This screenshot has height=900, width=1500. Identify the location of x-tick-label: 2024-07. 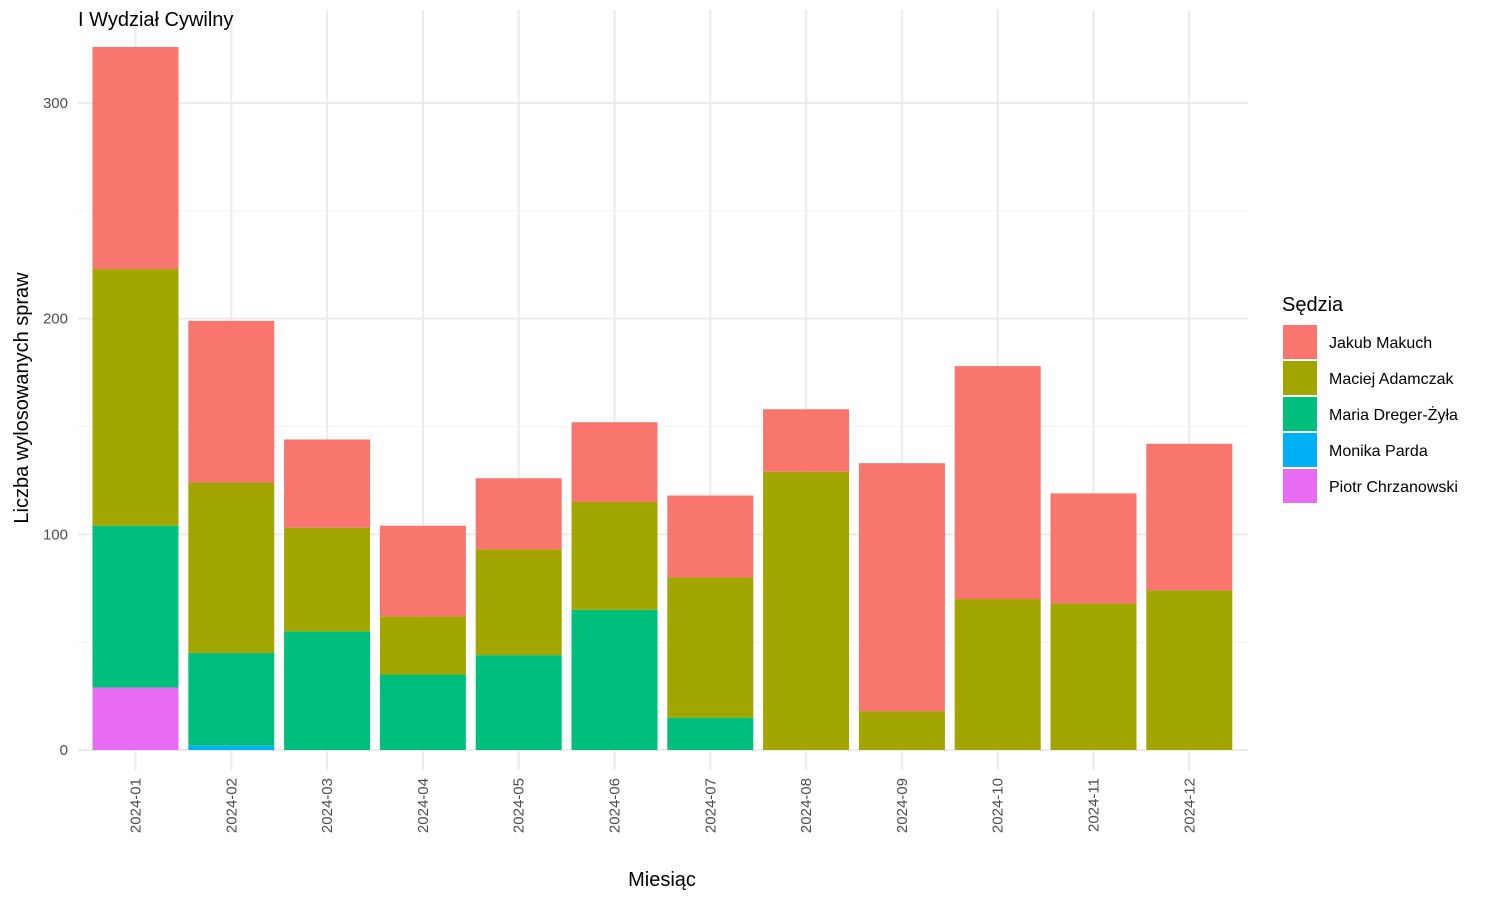
(710, 805).